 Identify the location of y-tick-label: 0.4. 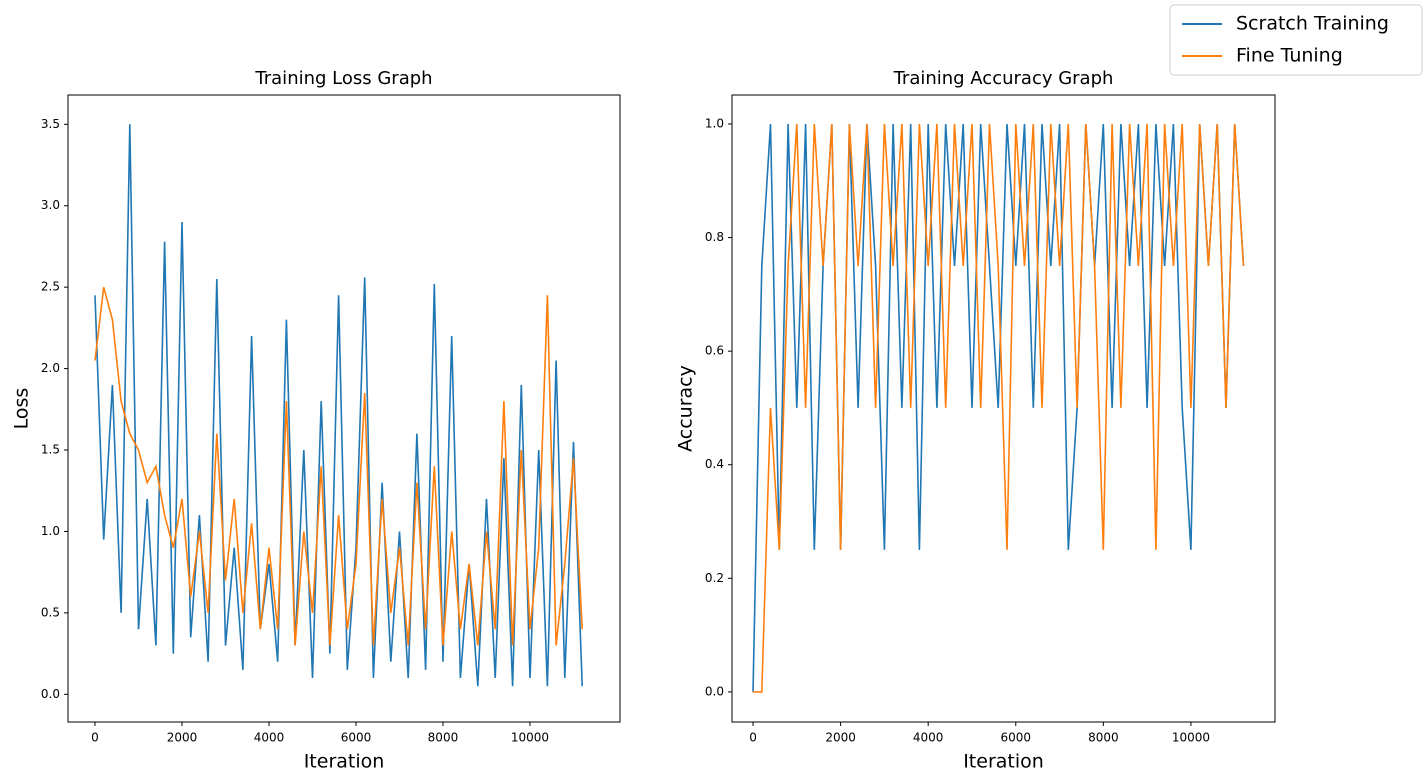
(714, 464).